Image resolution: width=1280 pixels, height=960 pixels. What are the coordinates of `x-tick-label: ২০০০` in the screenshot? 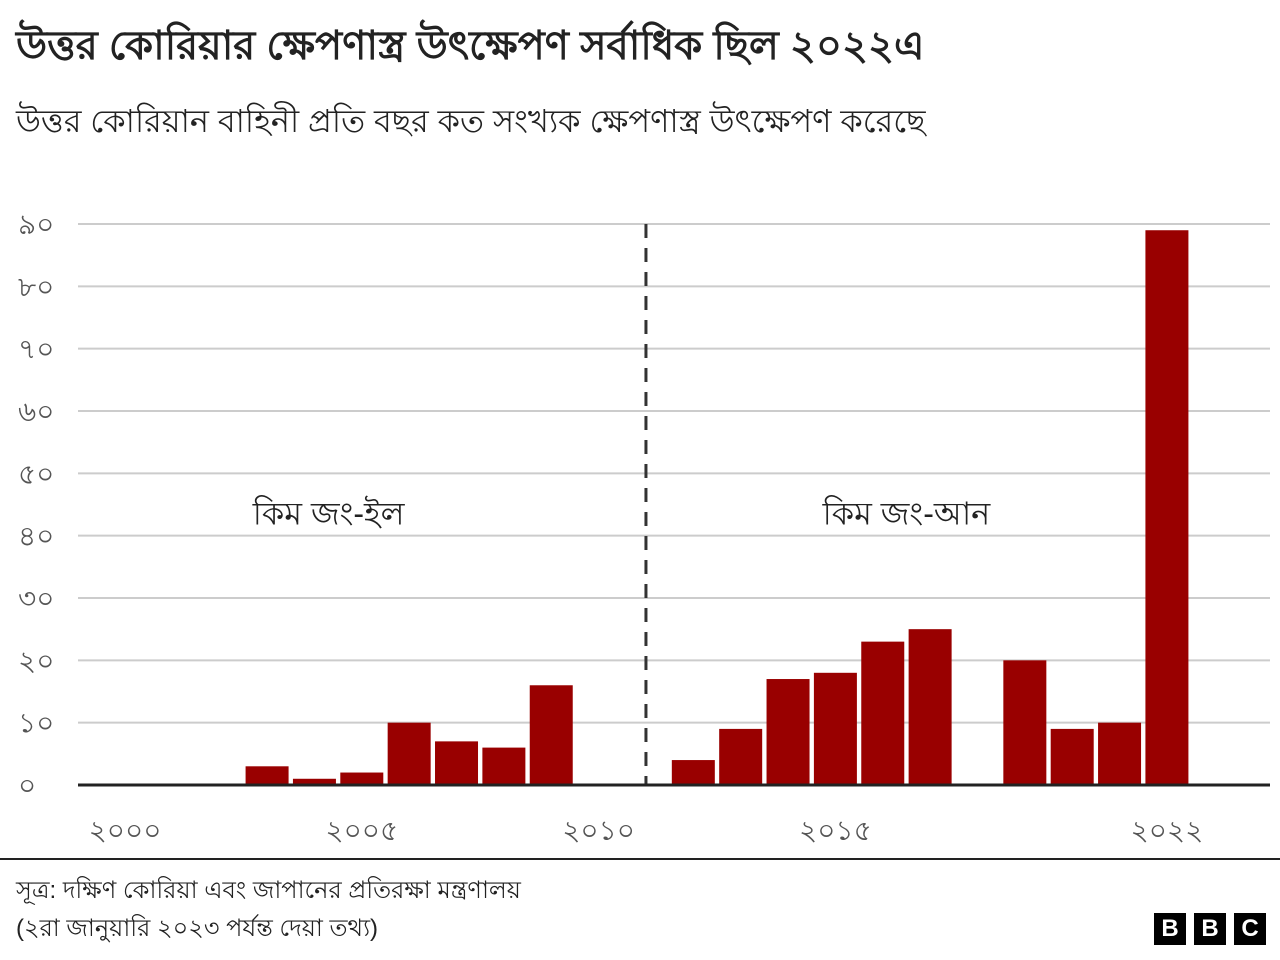 It's located at (125, 830).